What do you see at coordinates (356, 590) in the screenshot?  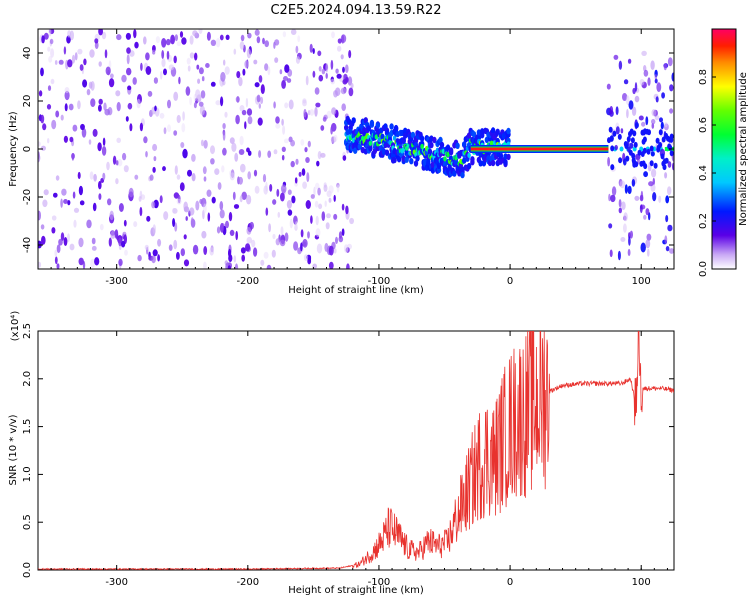 I see `snr-x-axis-label: Height of straight line (km)` at bounding box center [356, 590].